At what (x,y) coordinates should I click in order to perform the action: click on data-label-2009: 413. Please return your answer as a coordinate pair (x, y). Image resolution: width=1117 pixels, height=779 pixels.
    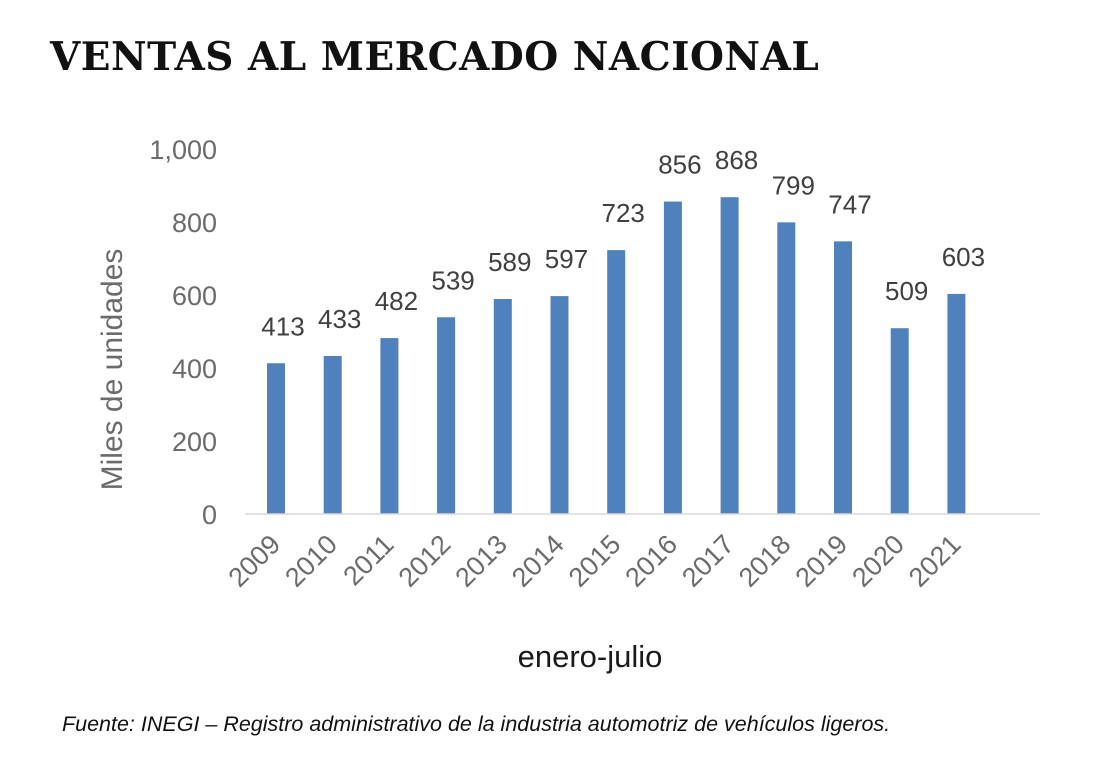
    Looking at the image, I should click on (282, 326).